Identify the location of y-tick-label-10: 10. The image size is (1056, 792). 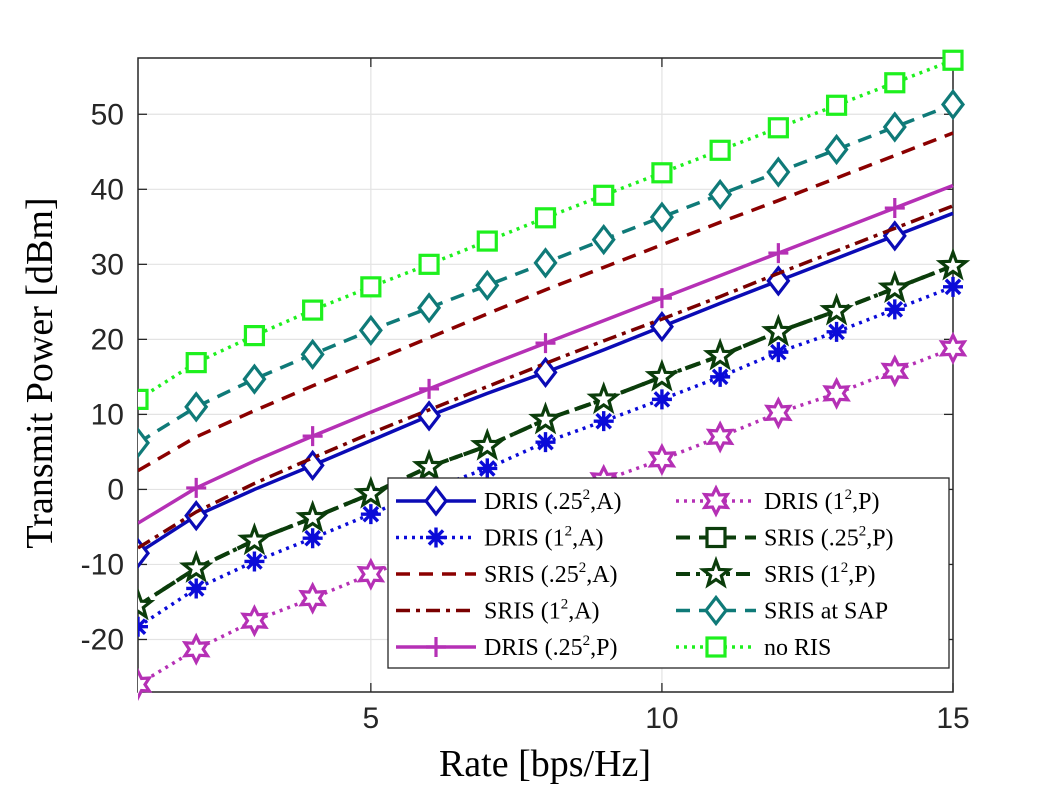
(107, 414).